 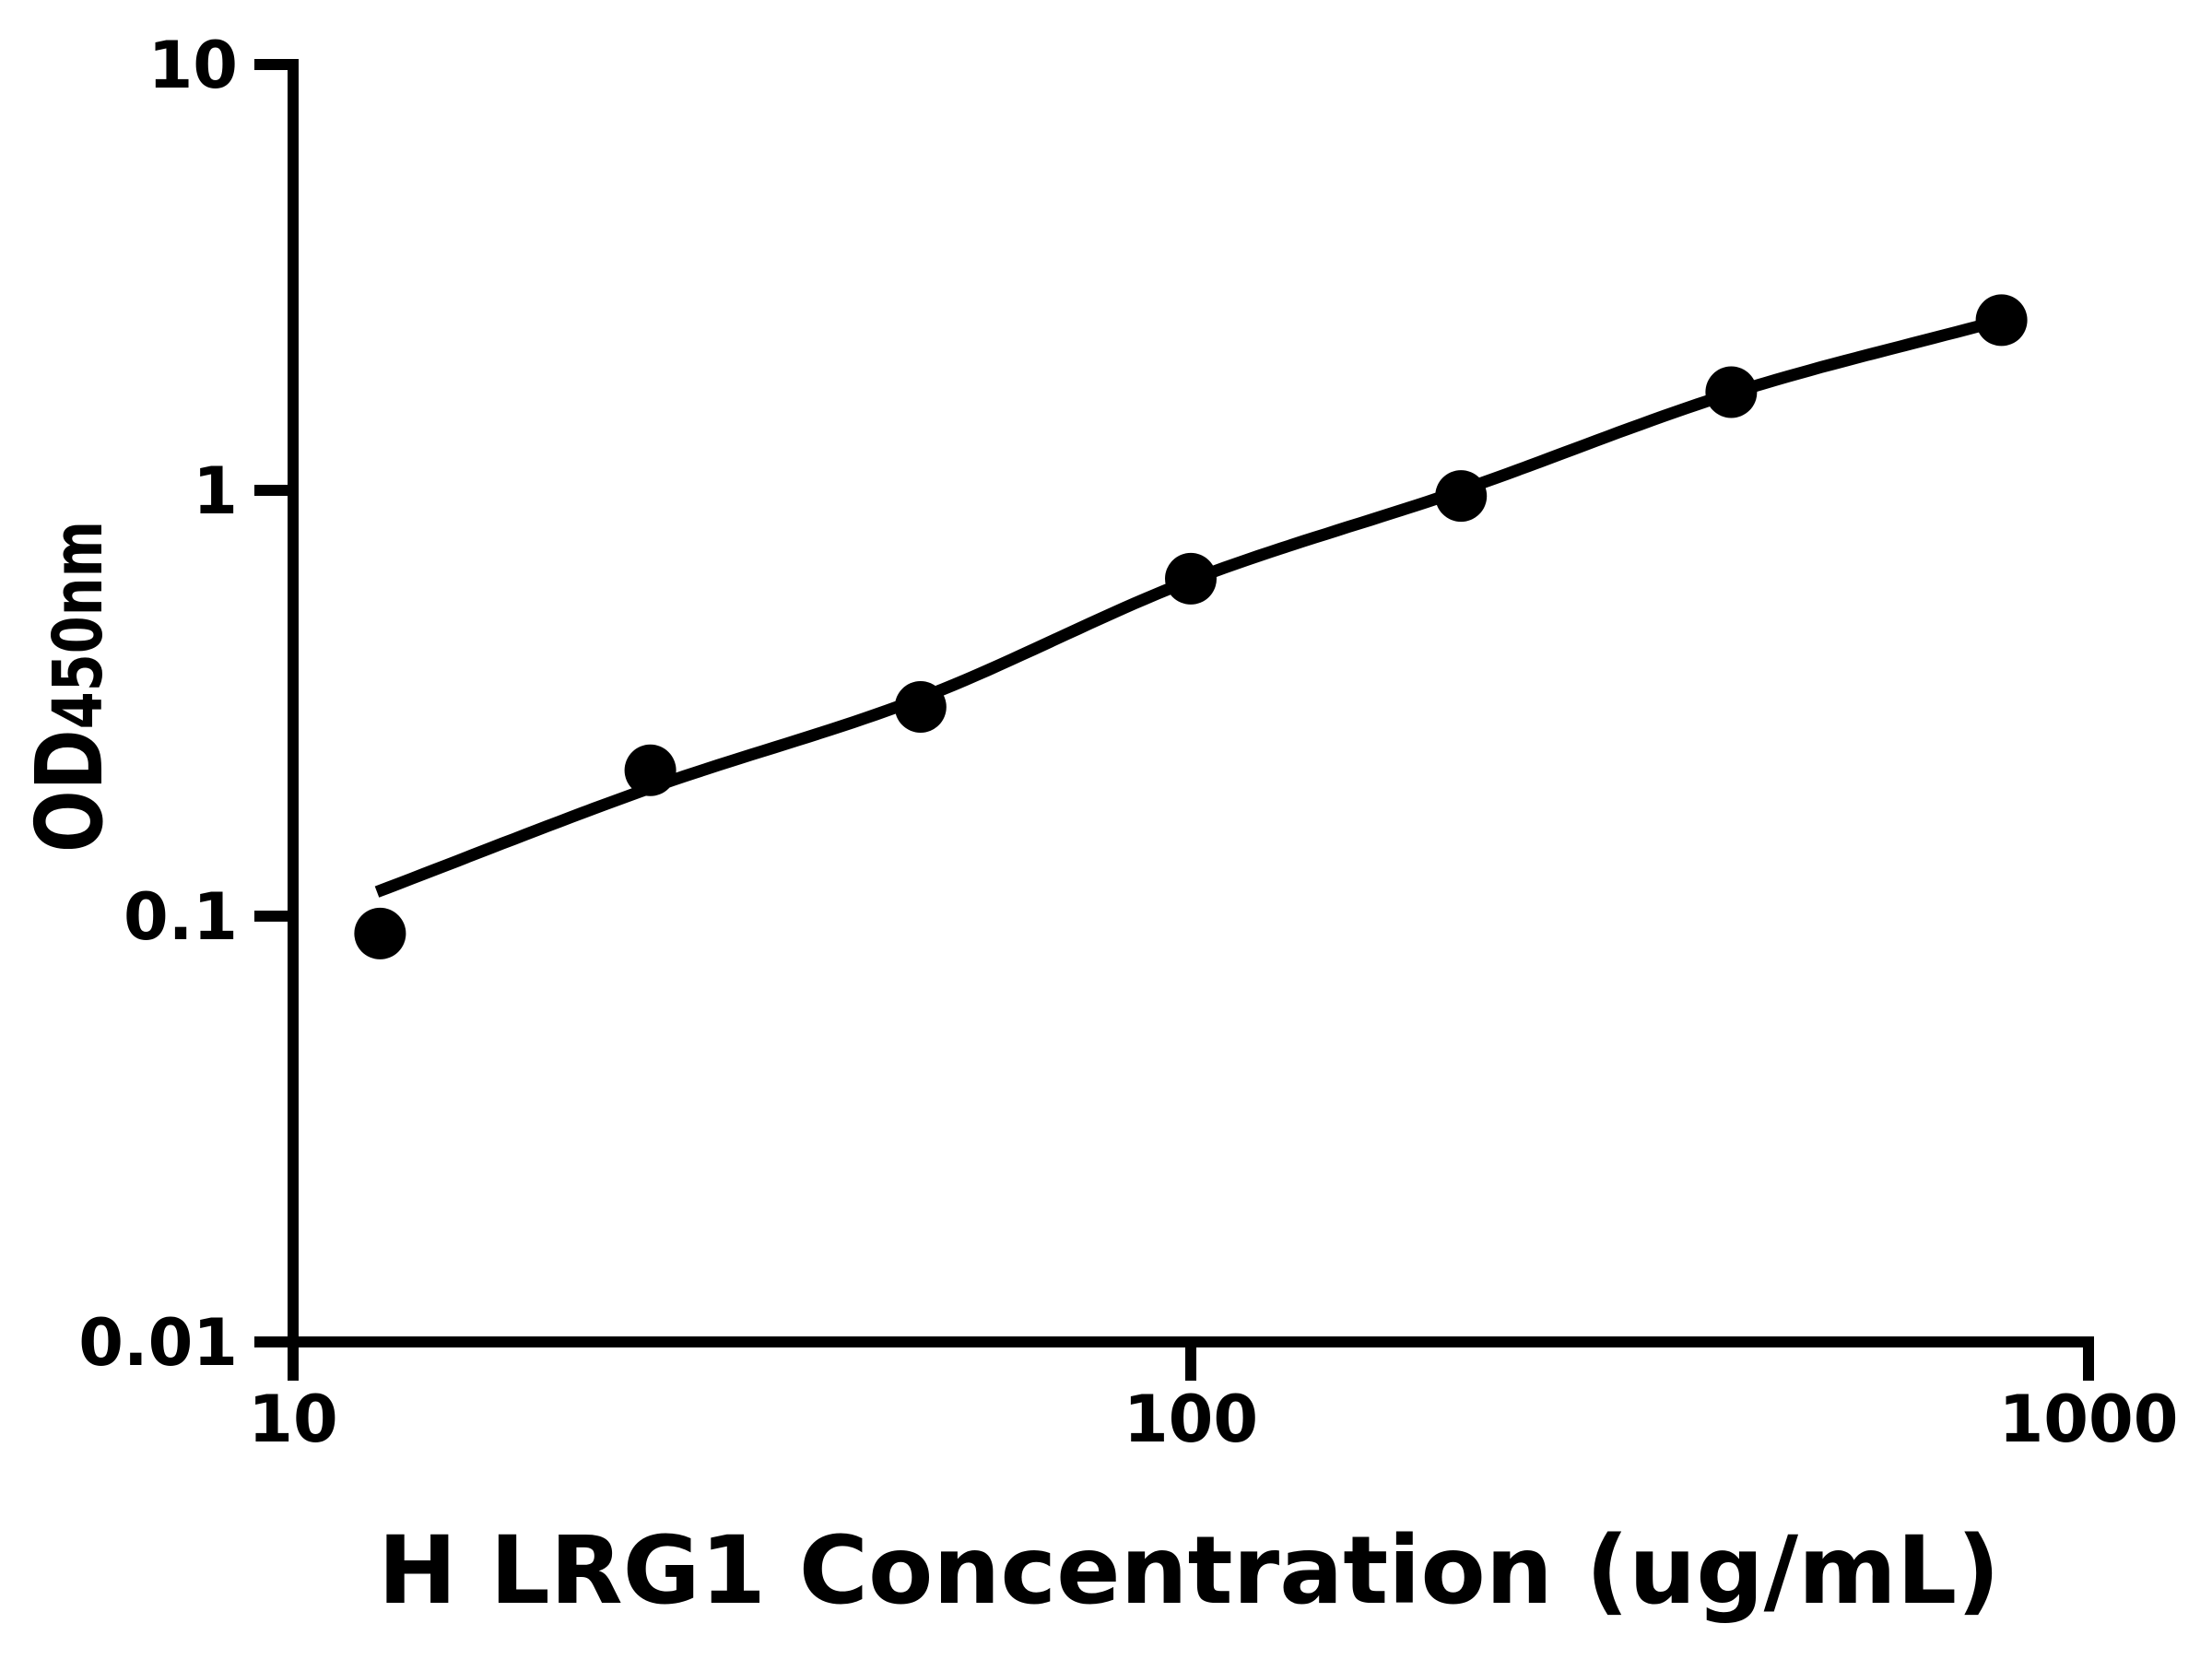 I want to click on y-axis-title-subscript: 450nm, so click(x=78, y=625).